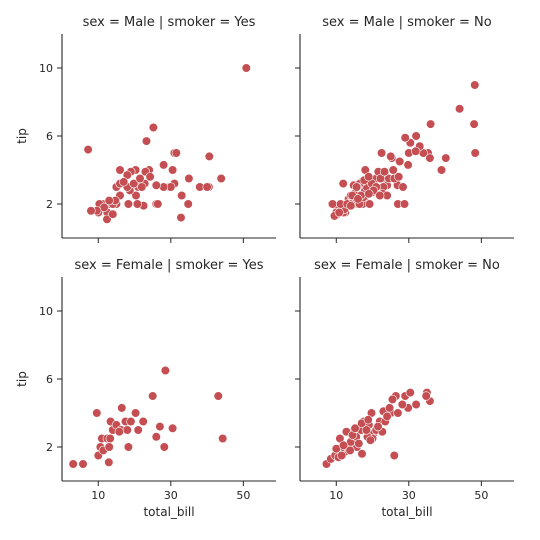 The width and height of the screenshot is (540, 540). Describe the element at coordinates (169, 265) in the screenshot. I see `facet-title: sex = Female | smoker = Yes` at that location.